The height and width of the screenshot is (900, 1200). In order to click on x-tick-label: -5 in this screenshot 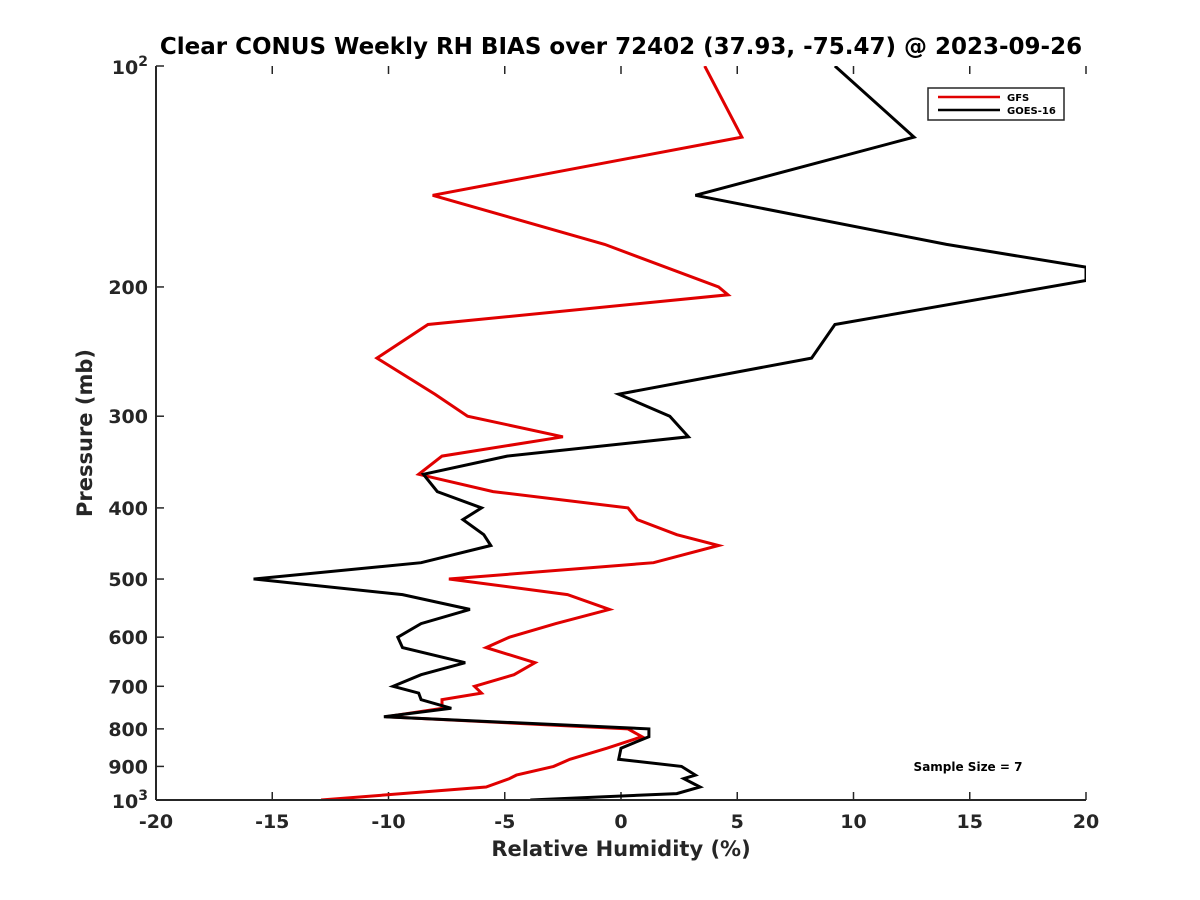, I will do `click(504, 822)`.